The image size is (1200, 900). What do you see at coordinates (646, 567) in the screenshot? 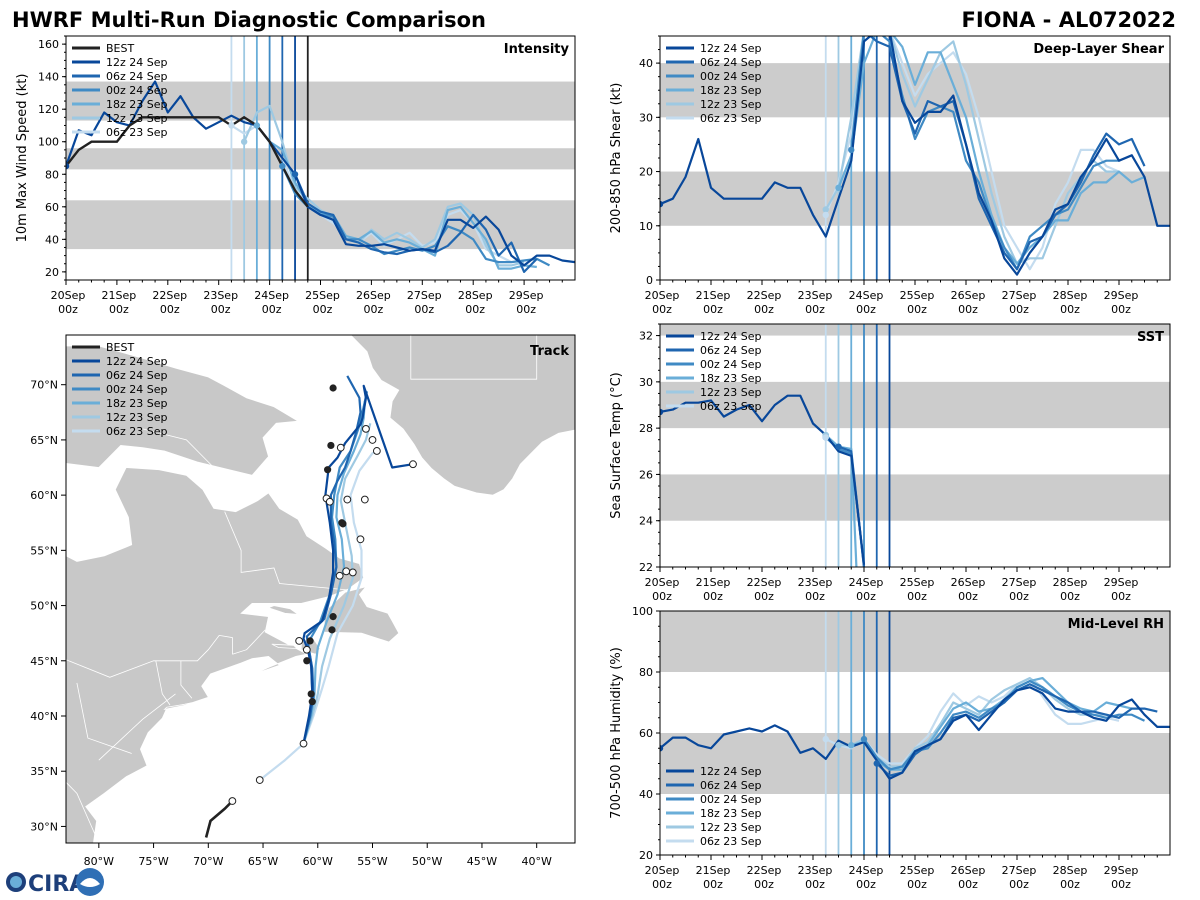
I see `y-tick-label: 22` at bounding box center [646, 567].